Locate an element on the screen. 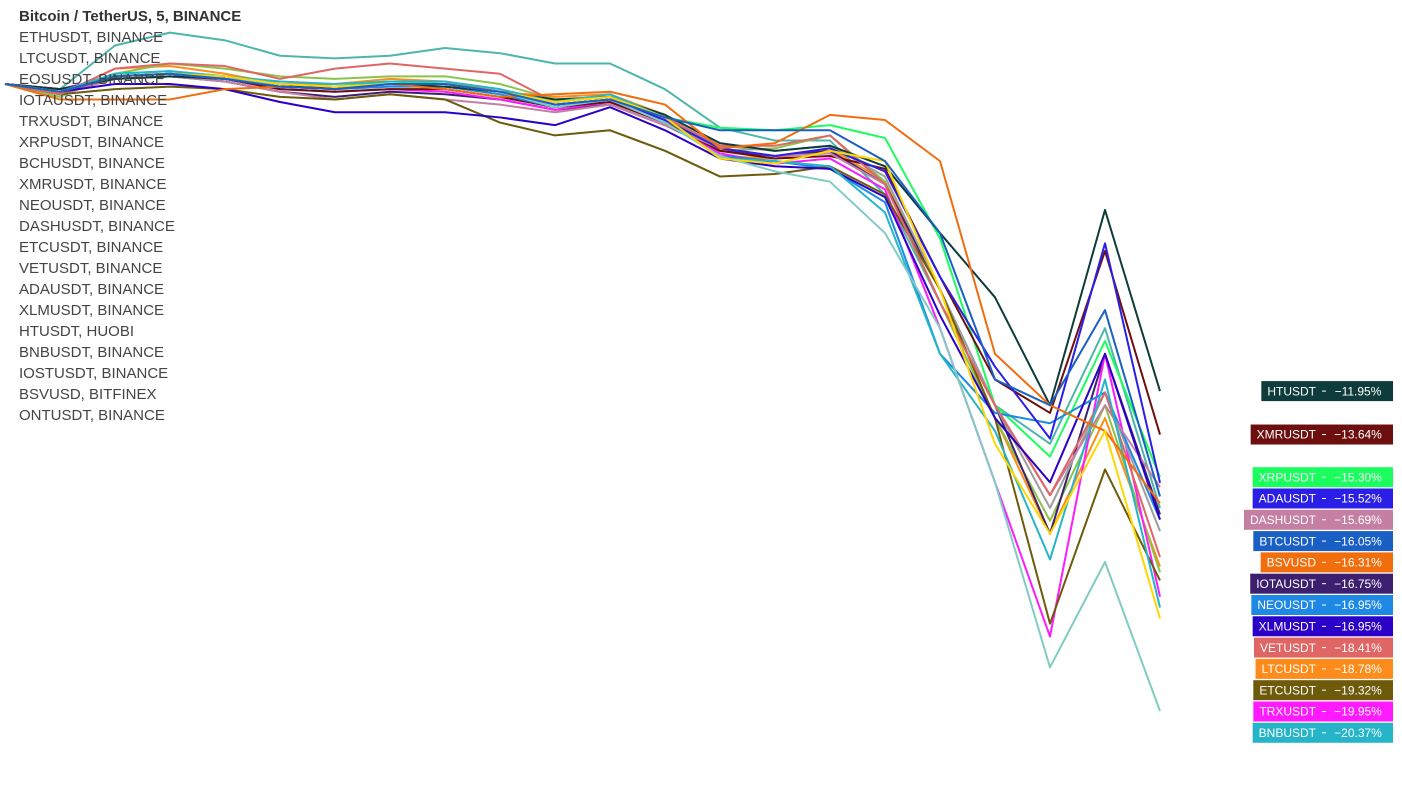  tag-name: NEOUSDT is located at coordinates (1286, 605).